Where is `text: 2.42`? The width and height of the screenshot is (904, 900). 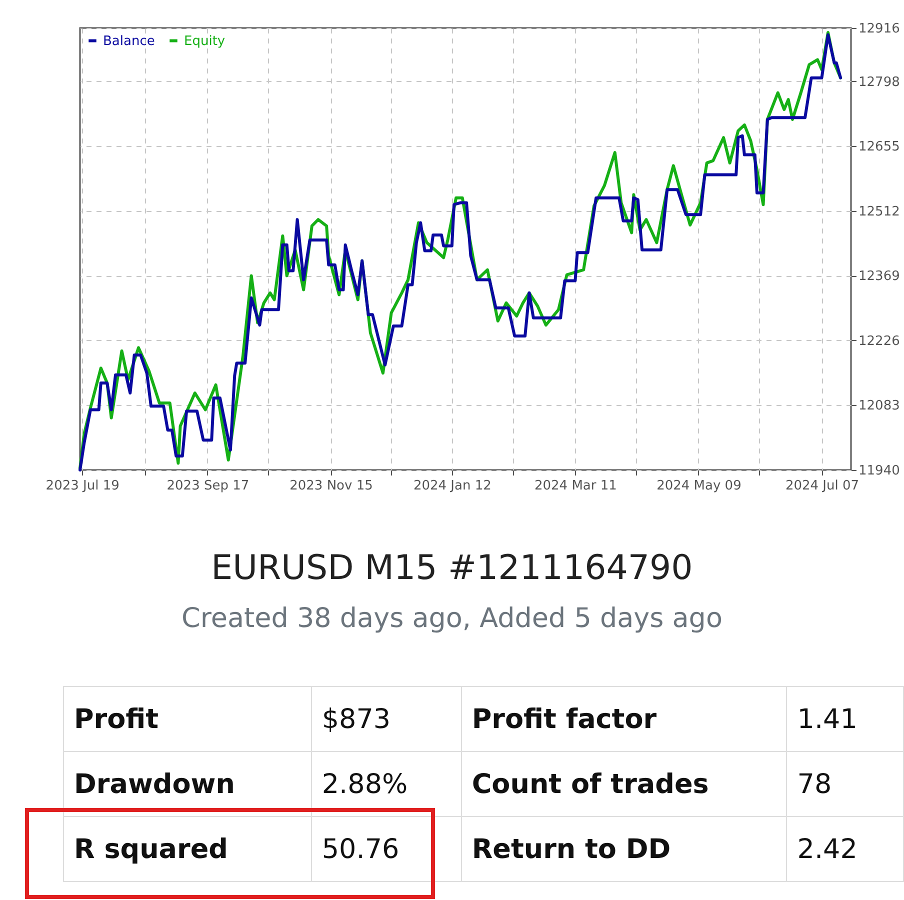
text: 2.42 is located at coordinates (845, 849).